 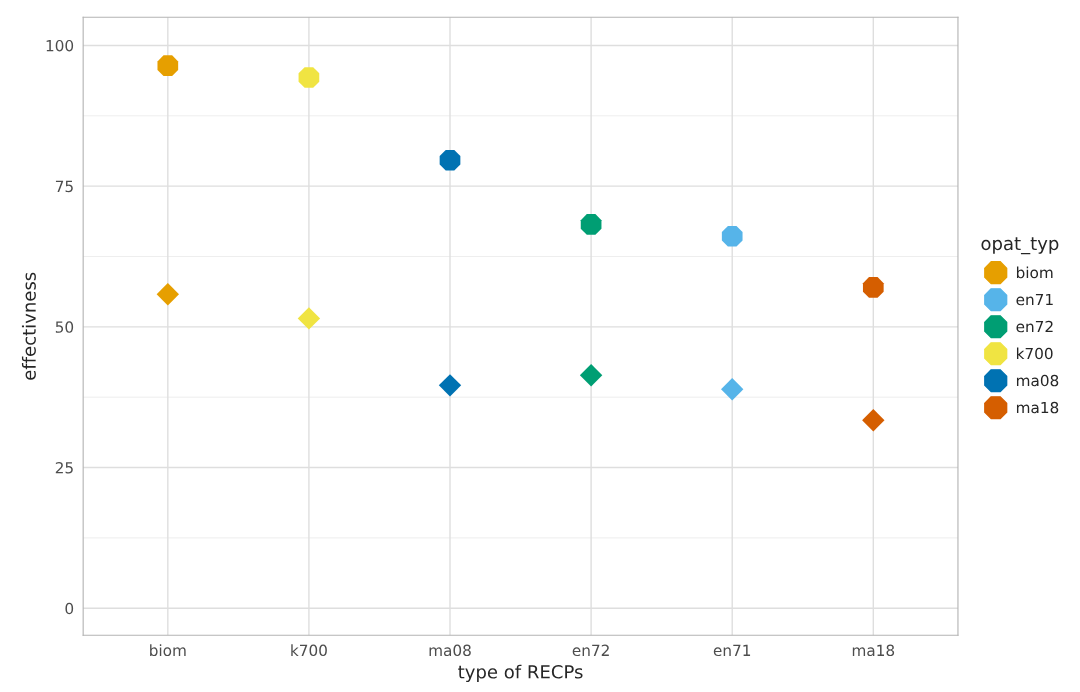 What do you see at coordinates (28, 326) in the screenshot?
I see `y-axis-title: effectivness` at bounding box center [28, 326].